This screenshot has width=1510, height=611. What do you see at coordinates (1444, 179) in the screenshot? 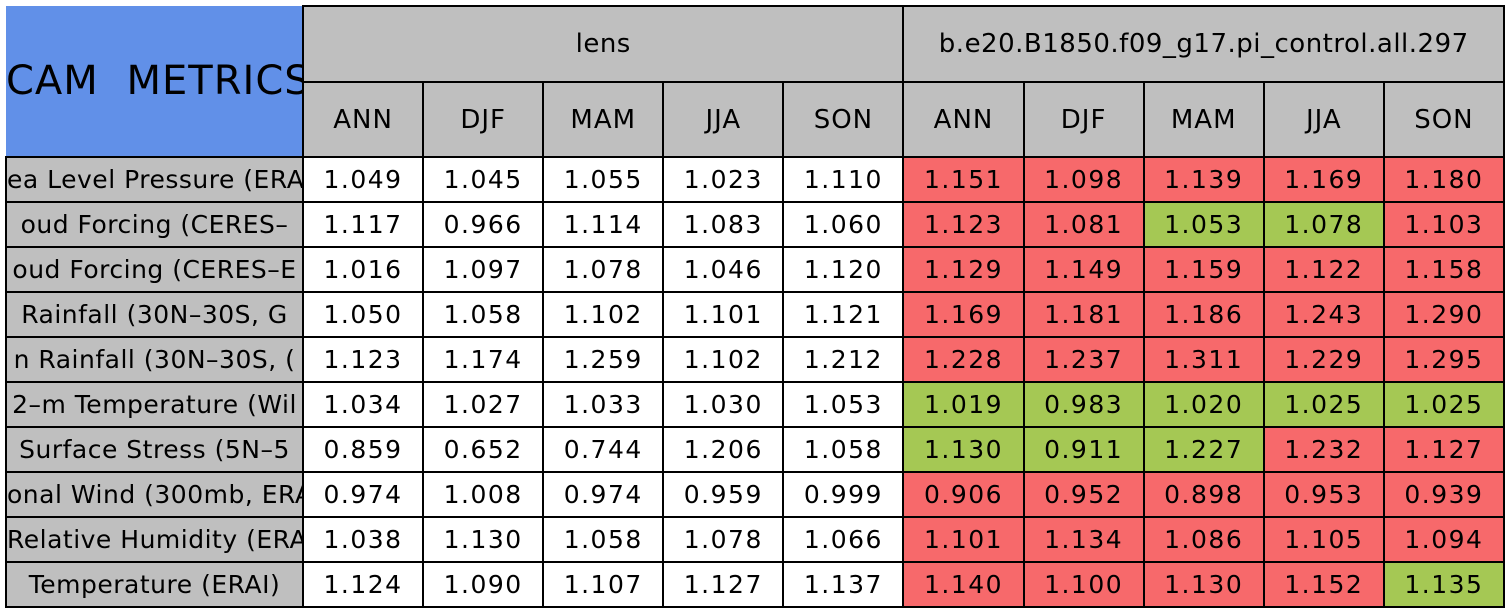
I see `control-value-cell: 1.180` at bounding box center [1444, 179].